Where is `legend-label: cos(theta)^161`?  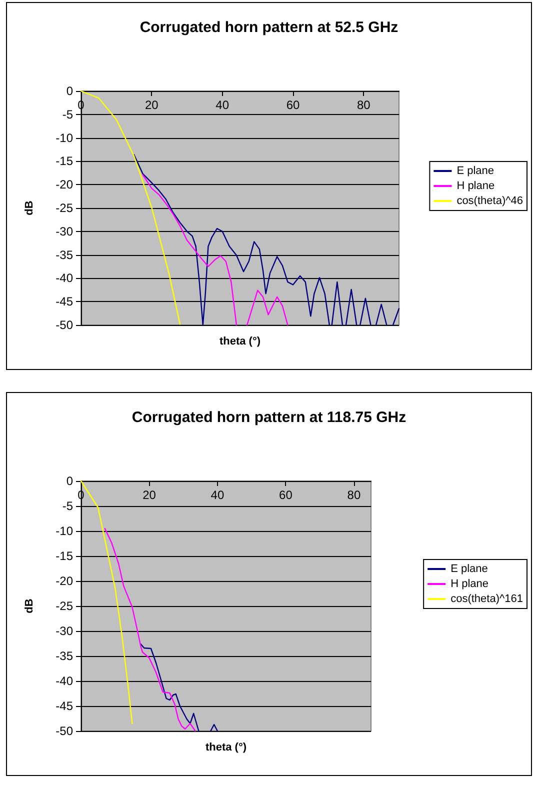
legend-label: cos(theta)^161 is located at coordinates (487, 599).